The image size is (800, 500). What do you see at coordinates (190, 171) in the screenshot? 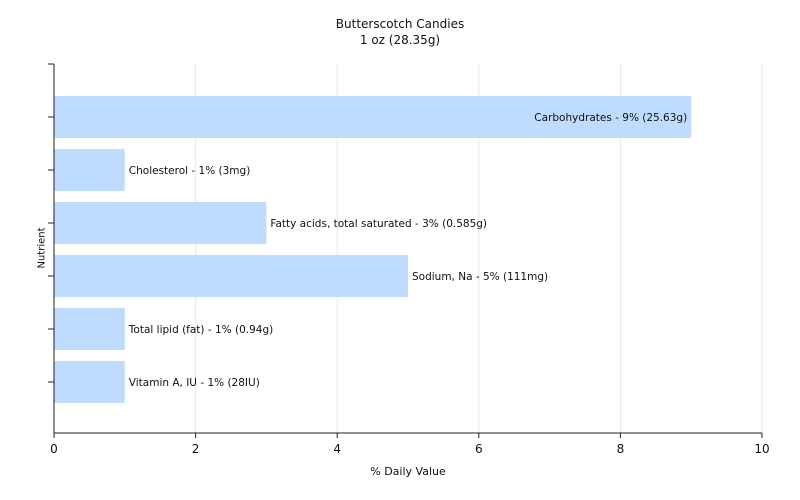
I see `bar-label: Cholesterol - 1% (3mg)` at bounding box center [190, 171].